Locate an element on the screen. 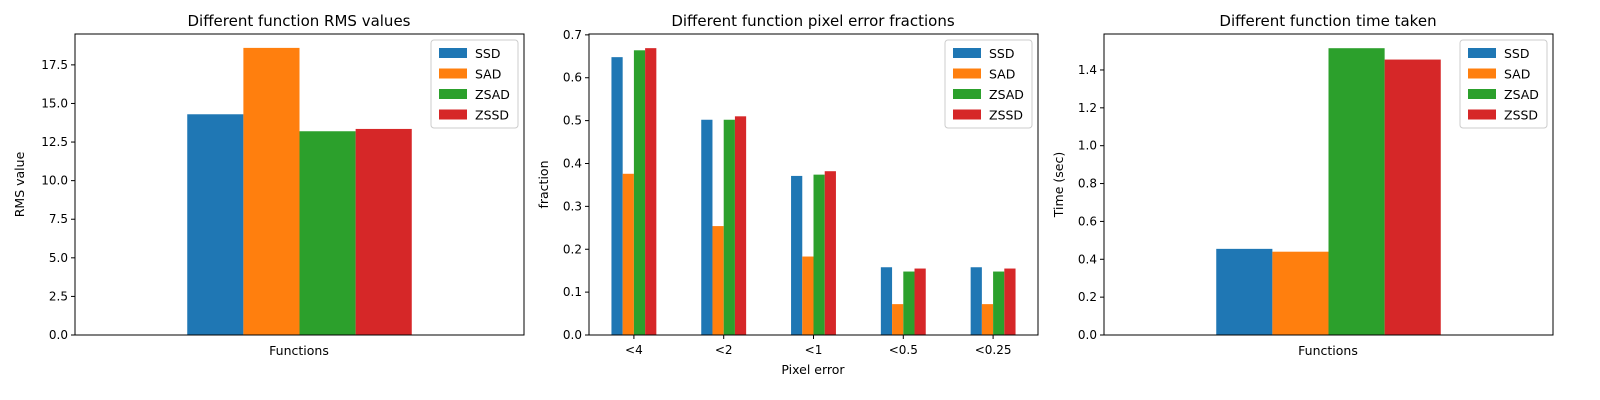 The width and height of the screenshot is (1600, 400). y-axis-label: Time (sec) is located at coordinates (1058, 185).